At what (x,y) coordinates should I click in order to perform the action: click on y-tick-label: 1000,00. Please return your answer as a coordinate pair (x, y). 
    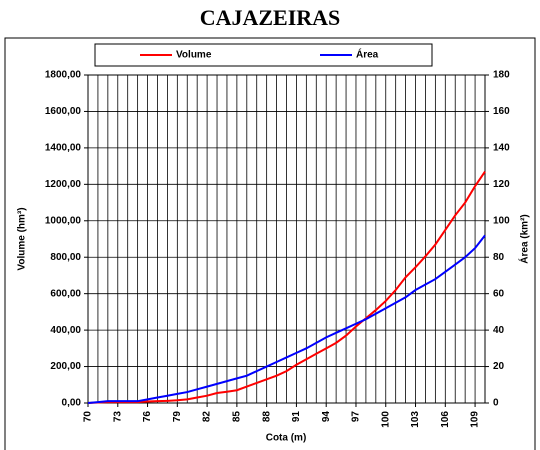
    Looking at the image, I should click on (63, 220).